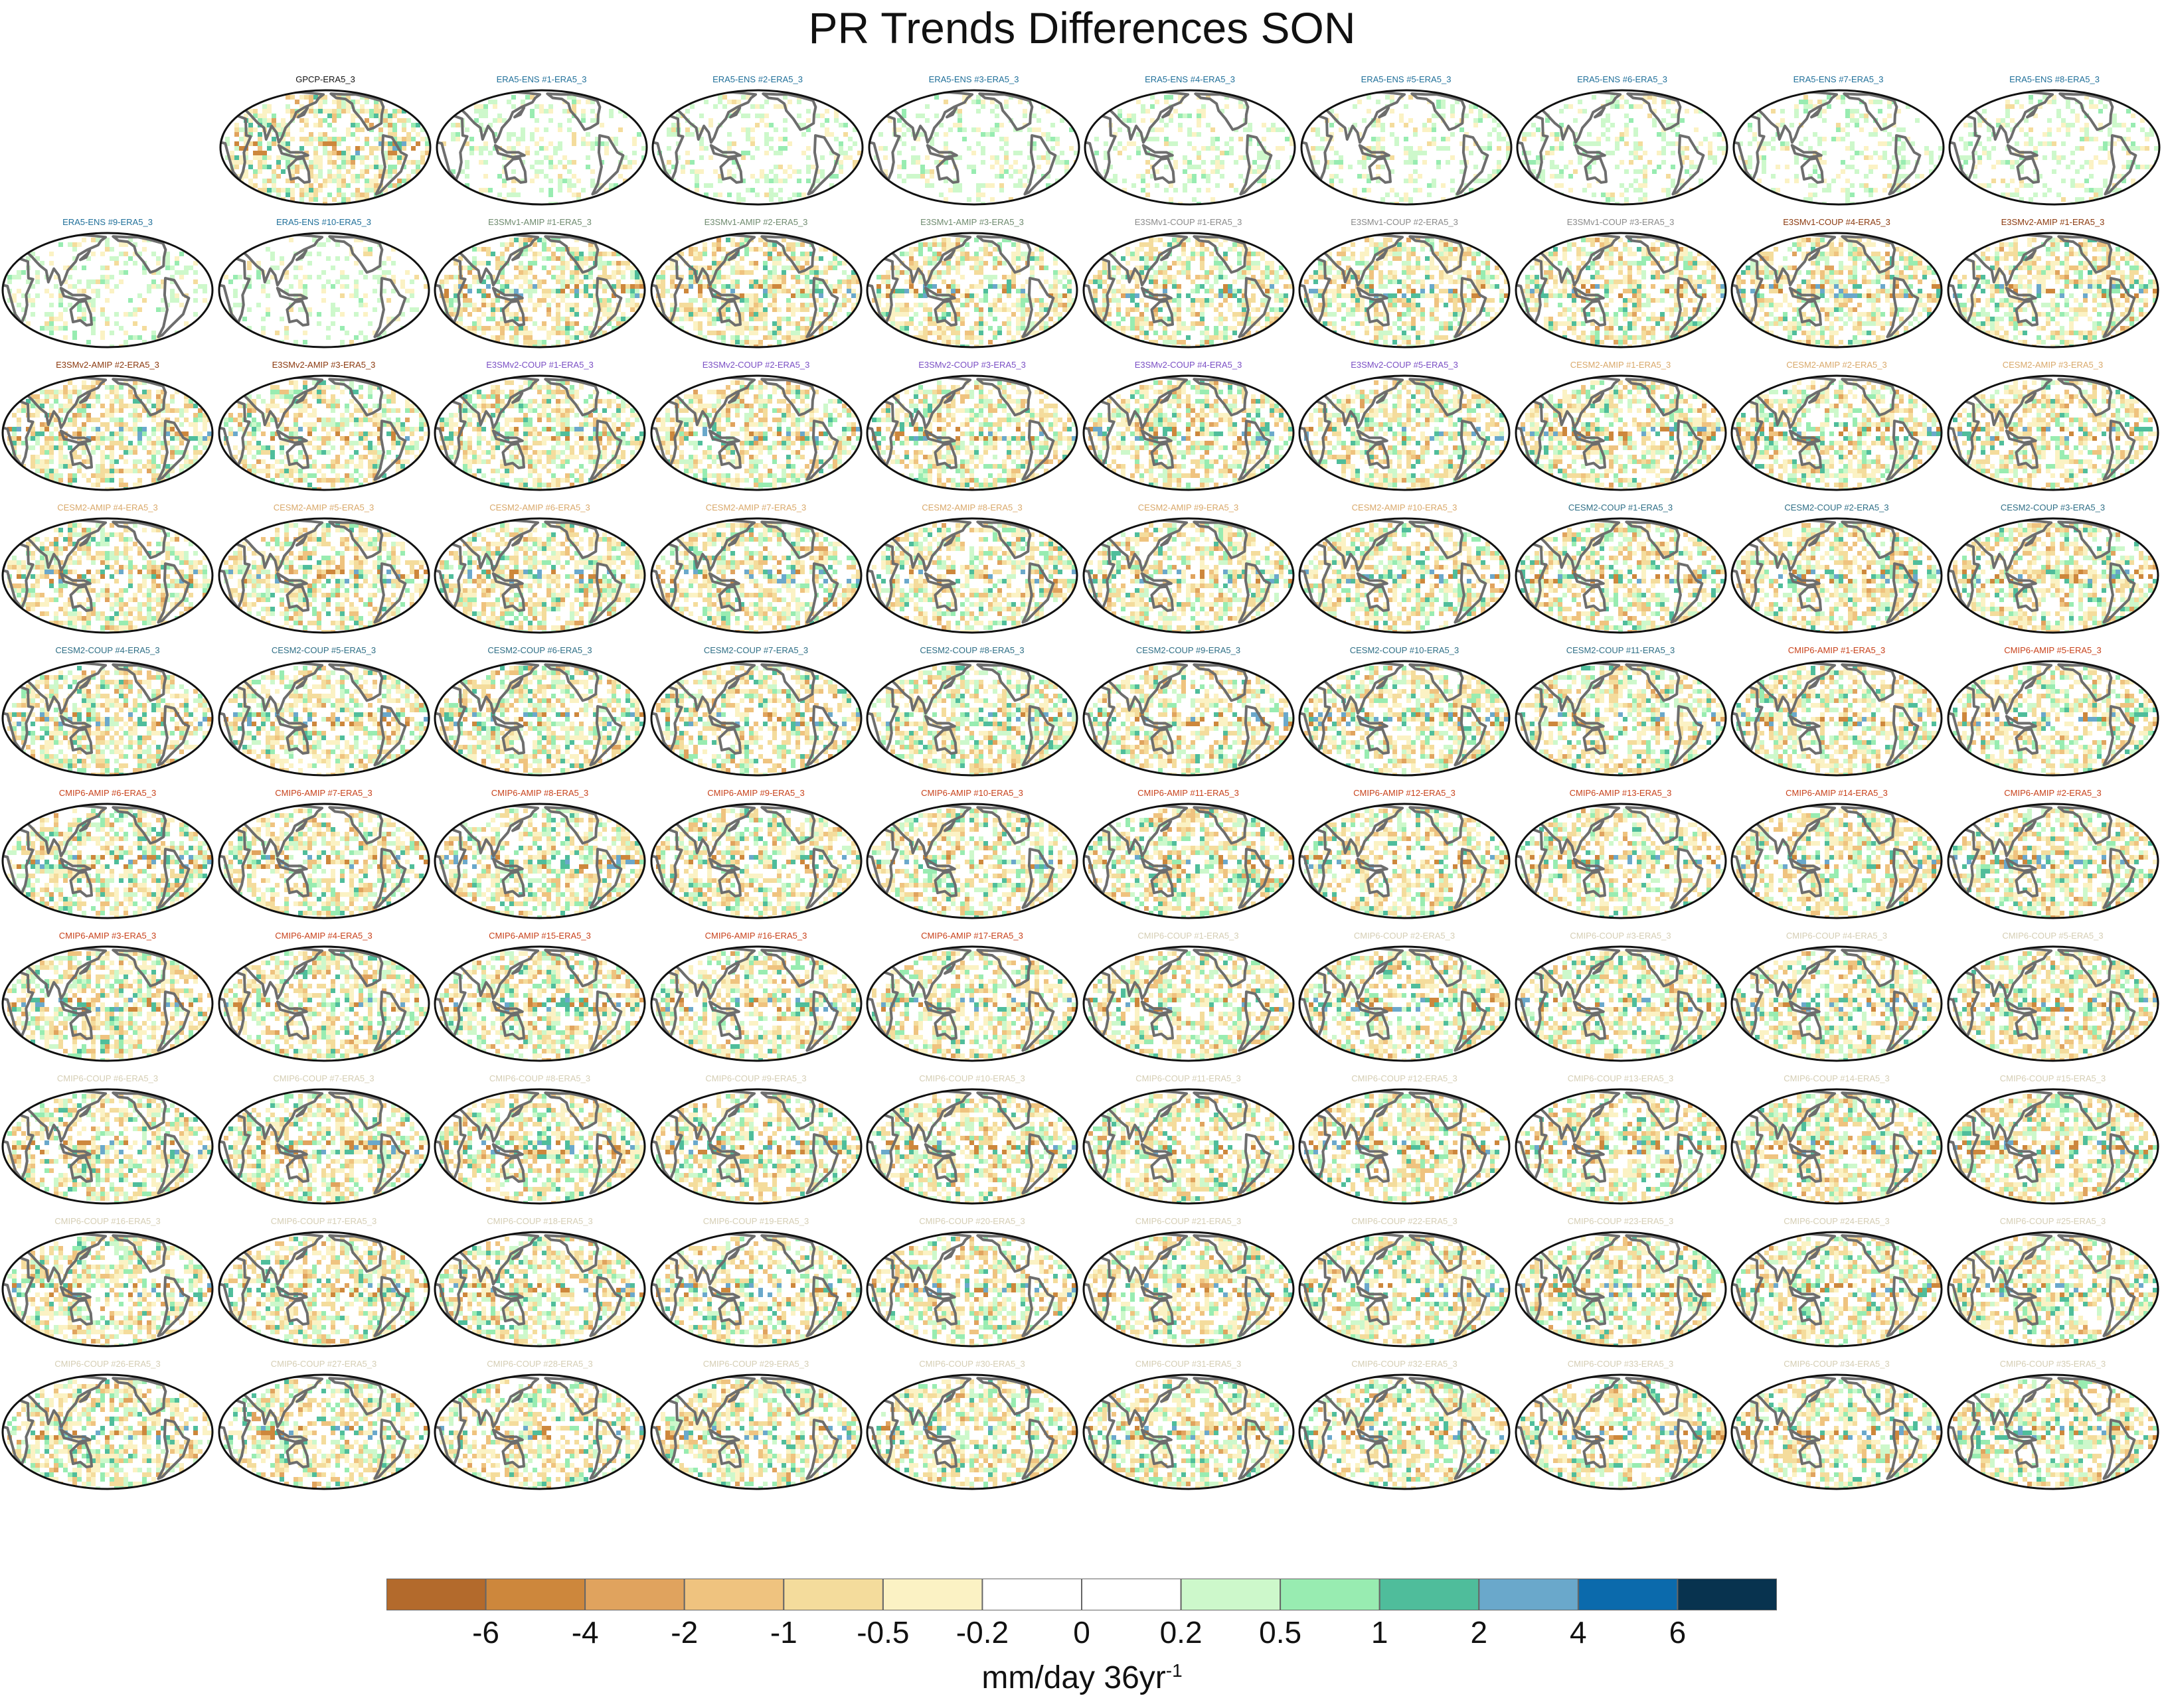 The image size is (2164, 1708). Describe the element at coordinates (539, 1078) in the screenshot. I see `panel-title: CMIP6-COUP #8-ERA5_3` at that location.